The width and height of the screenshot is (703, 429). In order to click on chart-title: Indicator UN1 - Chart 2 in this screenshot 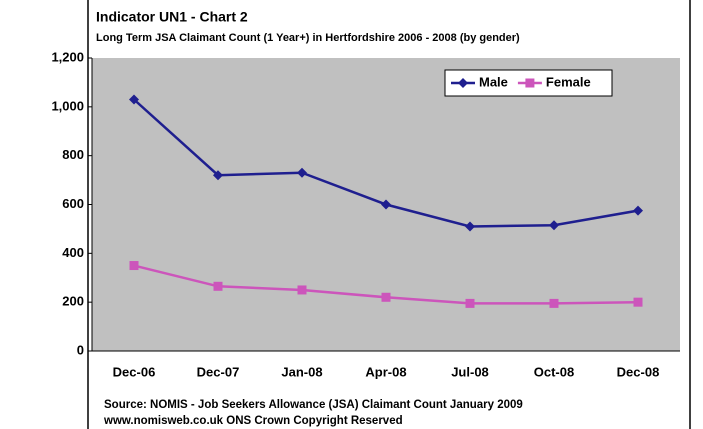, I will do `click(172, 17)`.